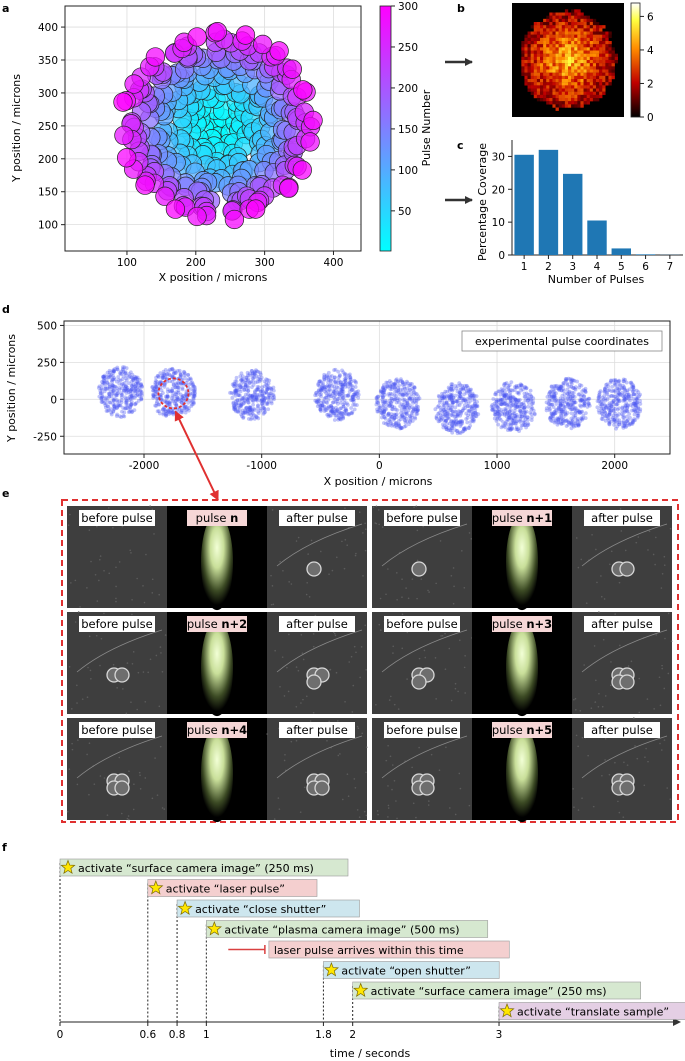 Image resolution: width=685 pixels, height=1061 pixels. What do you see at coordinates (596, 279) in the screenshot?
I see `panel-c-x-label: Number of Pulses` at bounding box center [596, 279].